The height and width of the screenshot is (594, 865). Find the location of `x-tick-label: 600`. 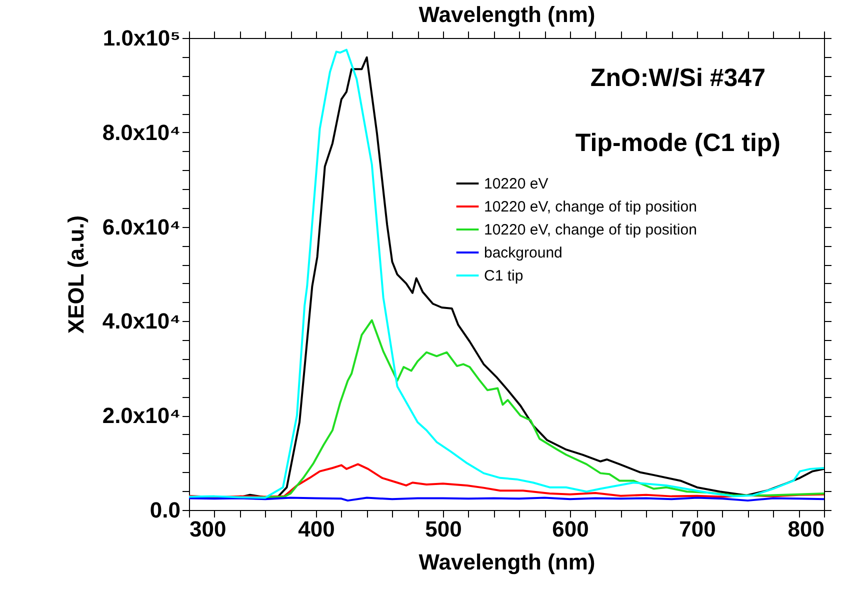

x-tick-label: 600 is located at coordinates (570, 529).